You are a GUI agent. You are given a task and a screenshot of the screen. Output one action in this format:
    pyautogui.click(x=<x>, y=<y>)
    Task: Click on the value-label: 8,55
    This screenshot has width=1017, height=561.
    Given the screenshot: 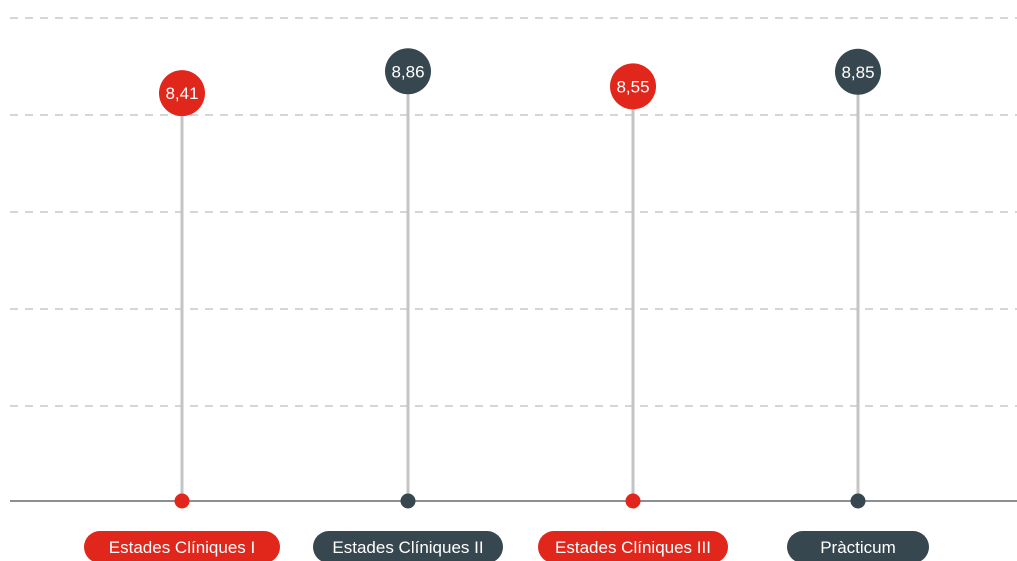 What is the action you would take?
    pyautogui.click(x=632, y=86)
    